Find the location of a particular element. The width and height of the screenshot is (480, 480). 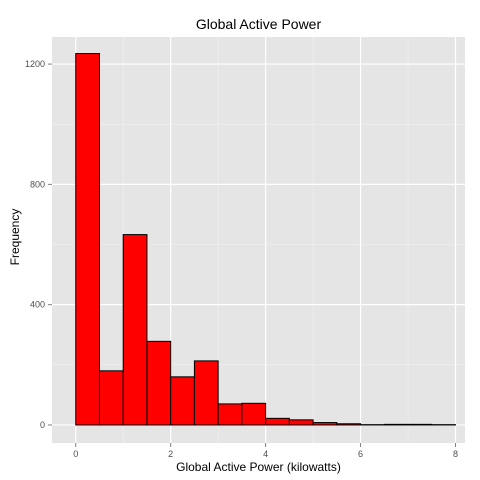

x-axis-ticks: 0 2 4 6 8 is located at coordinates (265, 451).